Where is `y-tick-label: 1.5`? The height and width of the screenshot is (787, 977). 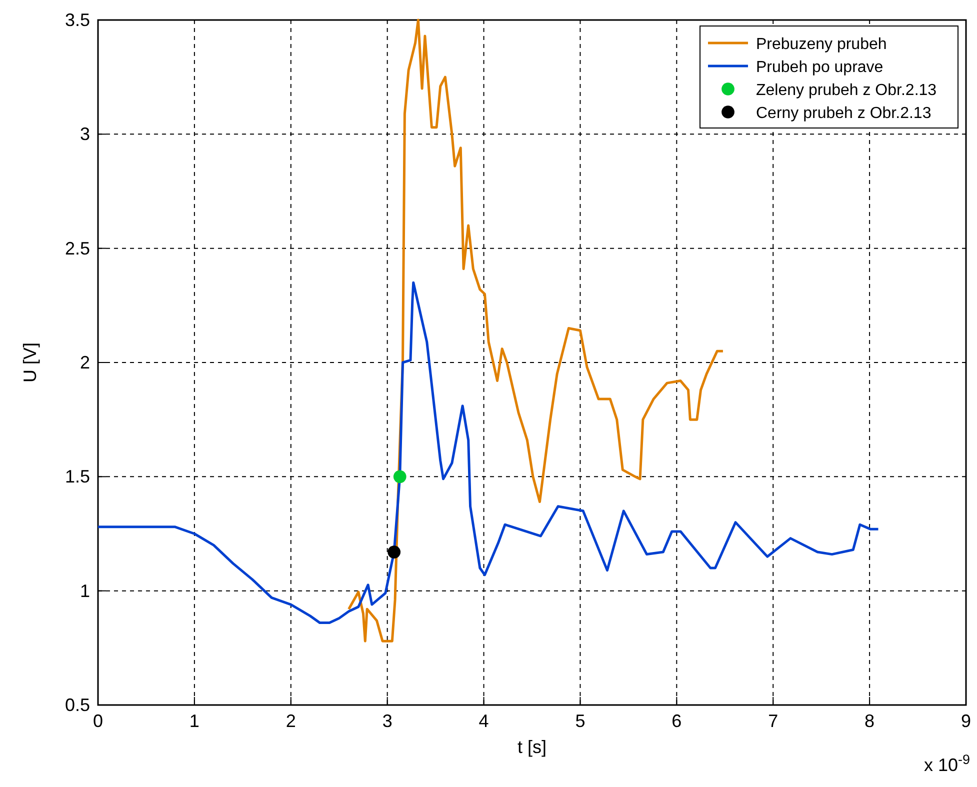 y-tick-label: 1.5 is located at coordinates (77, 476).